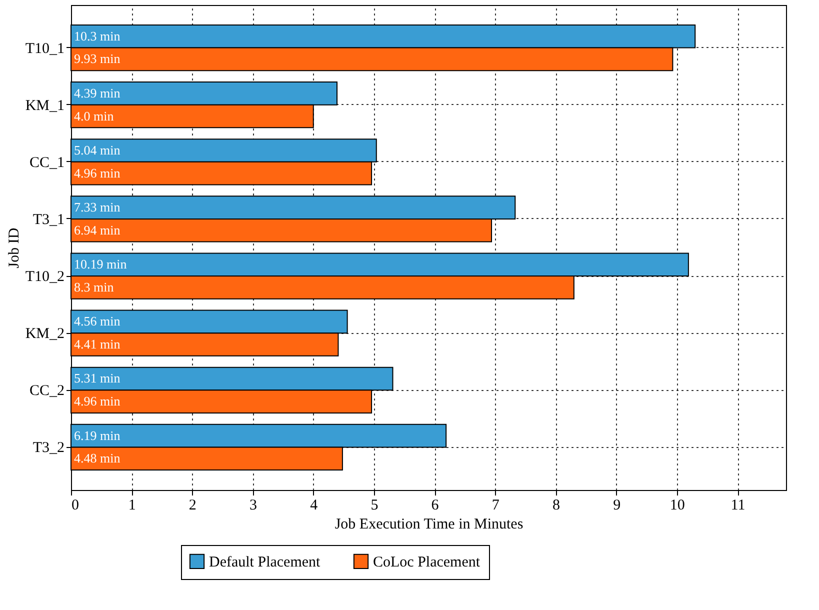  Describe the element at coordinates (44, 48) in the screenshot. I see `y-tick-label: T10_1` at that location.